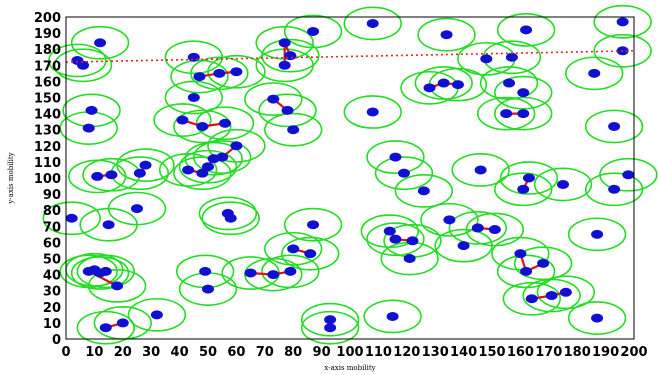 The image size is (658, 375). Describe the element at coordinates (52, 292) in the screenshot. I see `y-tick-label: 30` at that location.